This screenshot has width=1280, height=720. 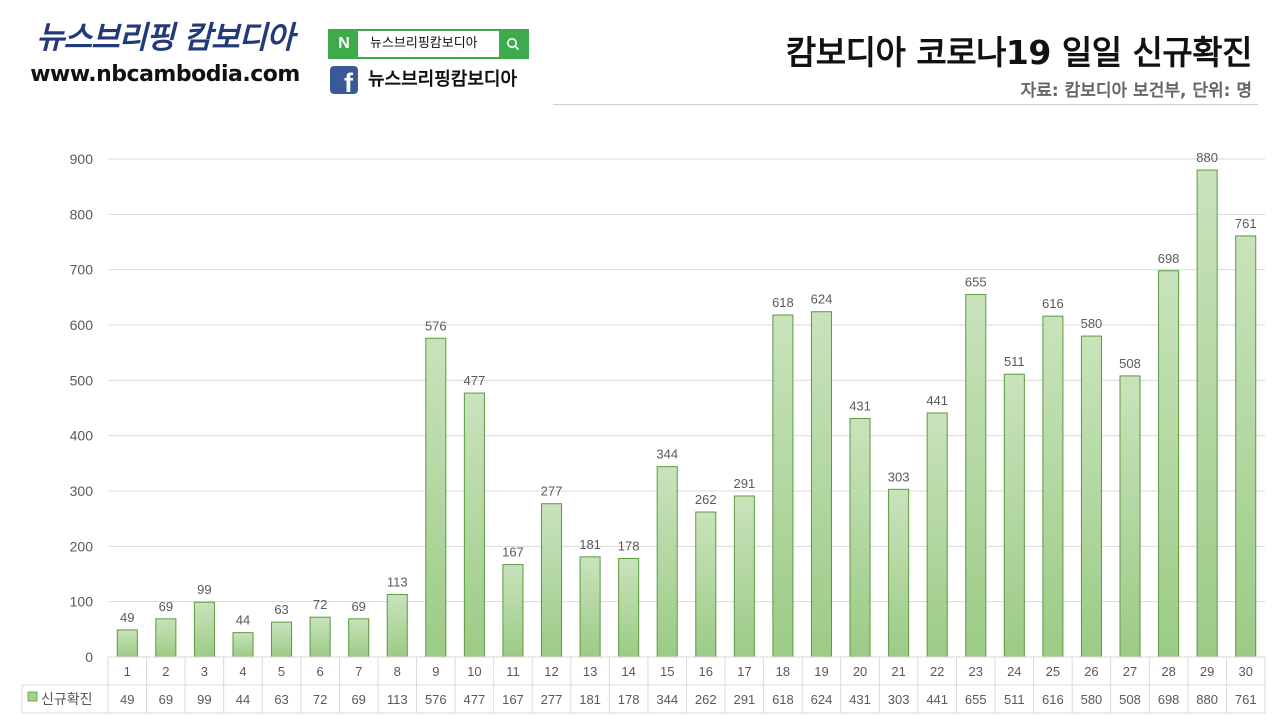 What do you see at coordinates (243, 620) in the screenshot?
I see `data-label: 44` at bounding box center [243, 620].